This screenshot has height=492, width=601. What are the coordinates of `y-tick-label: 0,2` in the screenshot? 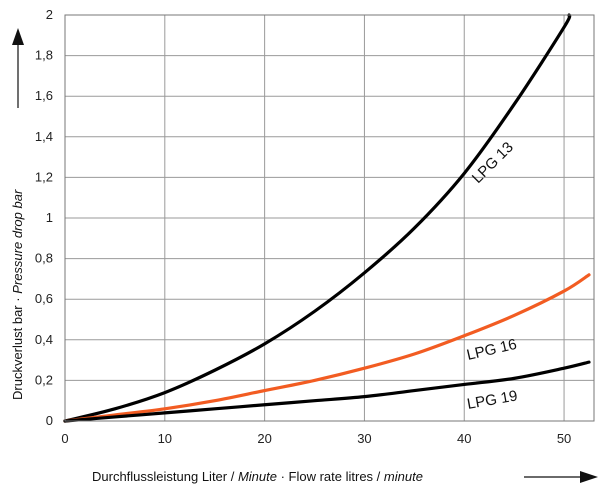 It's located at (44, 379).